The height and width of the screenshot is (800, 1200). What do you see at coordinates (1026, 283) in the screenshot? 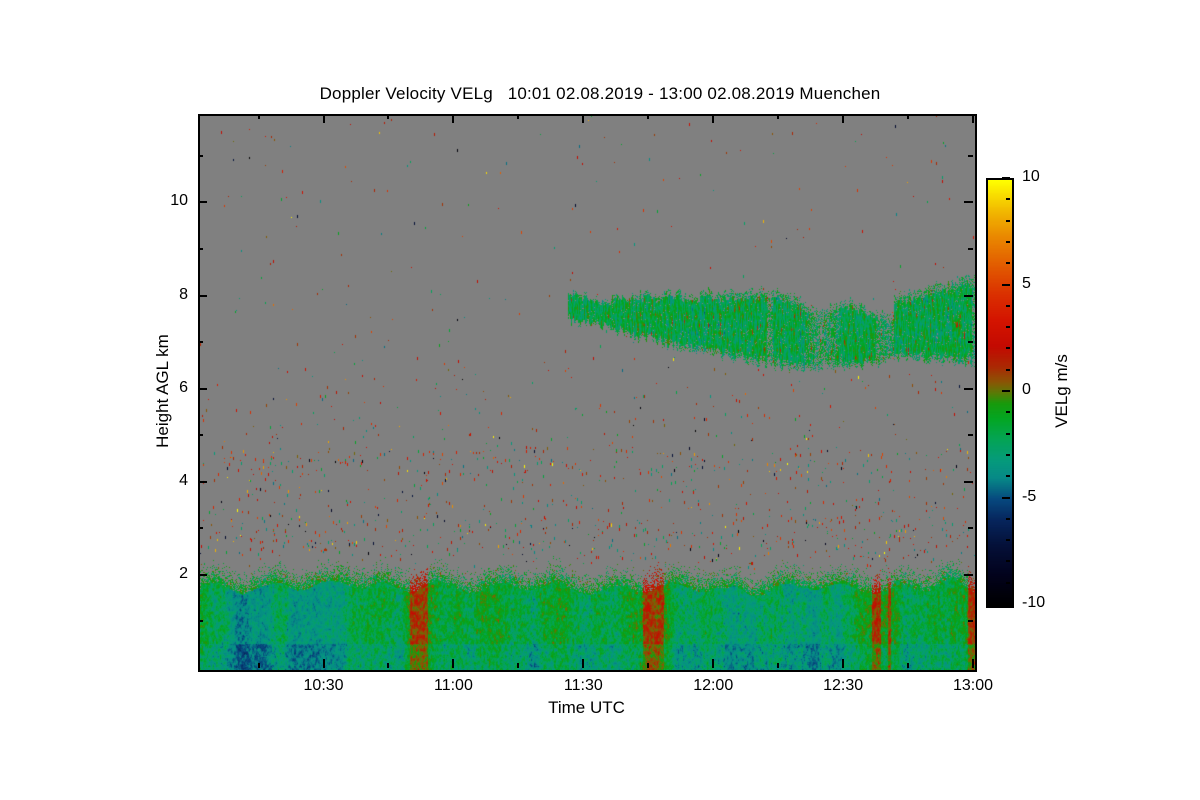
I see `colorbar-tick-label: 5` at bounding box center [1026, 283].